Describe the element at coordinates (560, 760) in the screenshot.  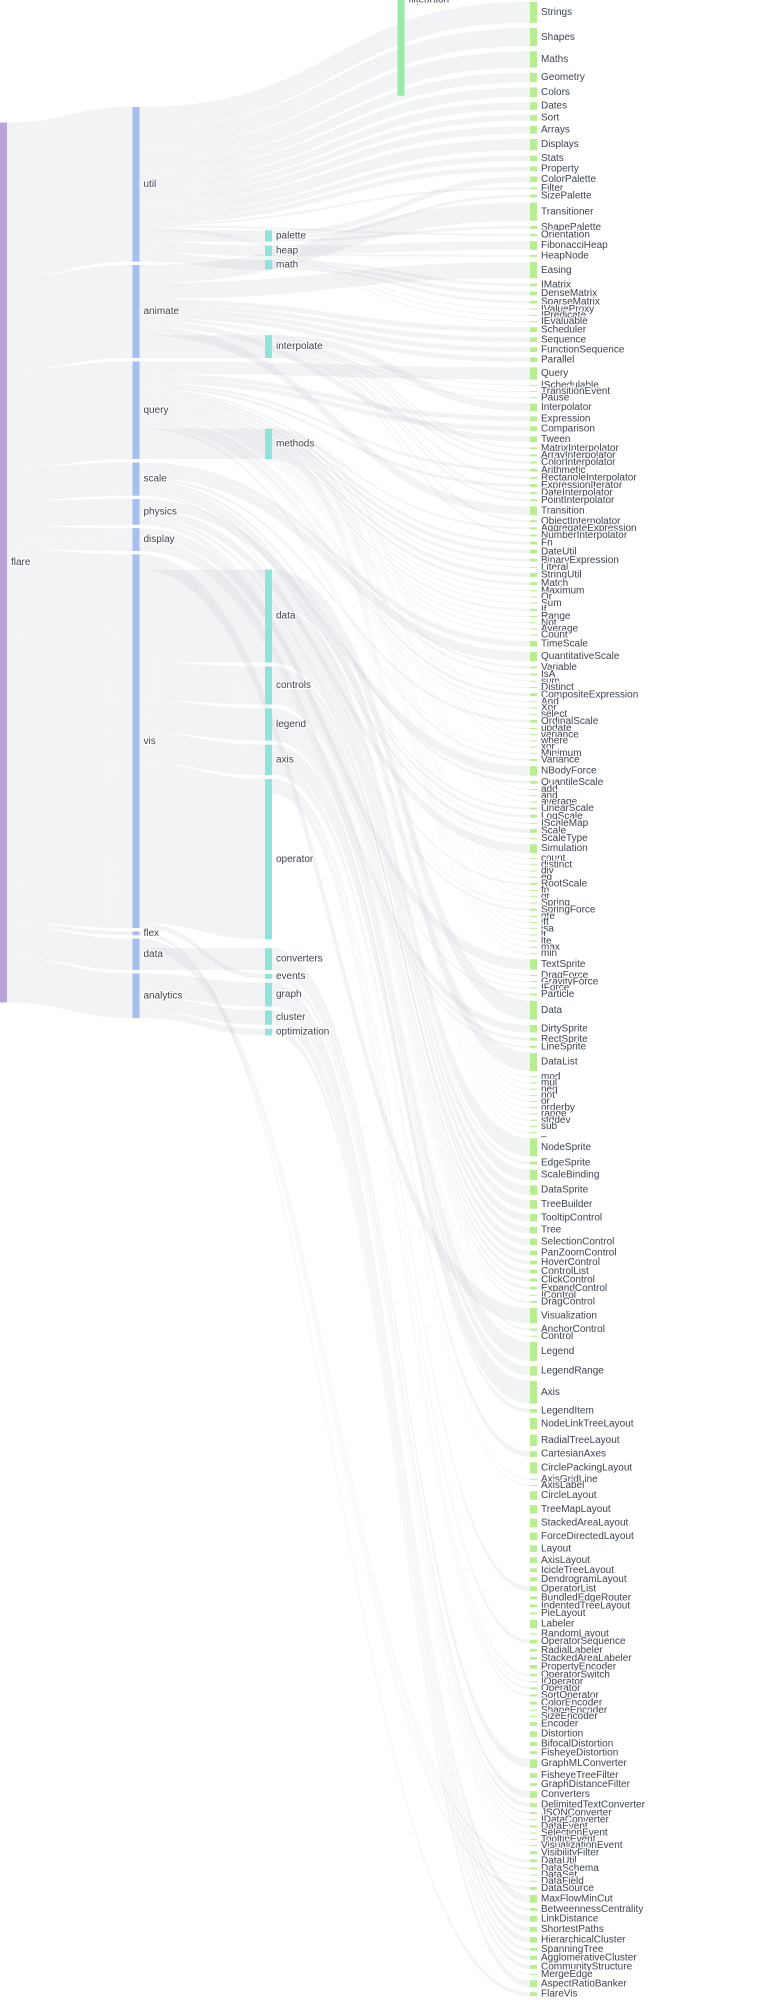
I see `leaf-label: Variance` at that location.